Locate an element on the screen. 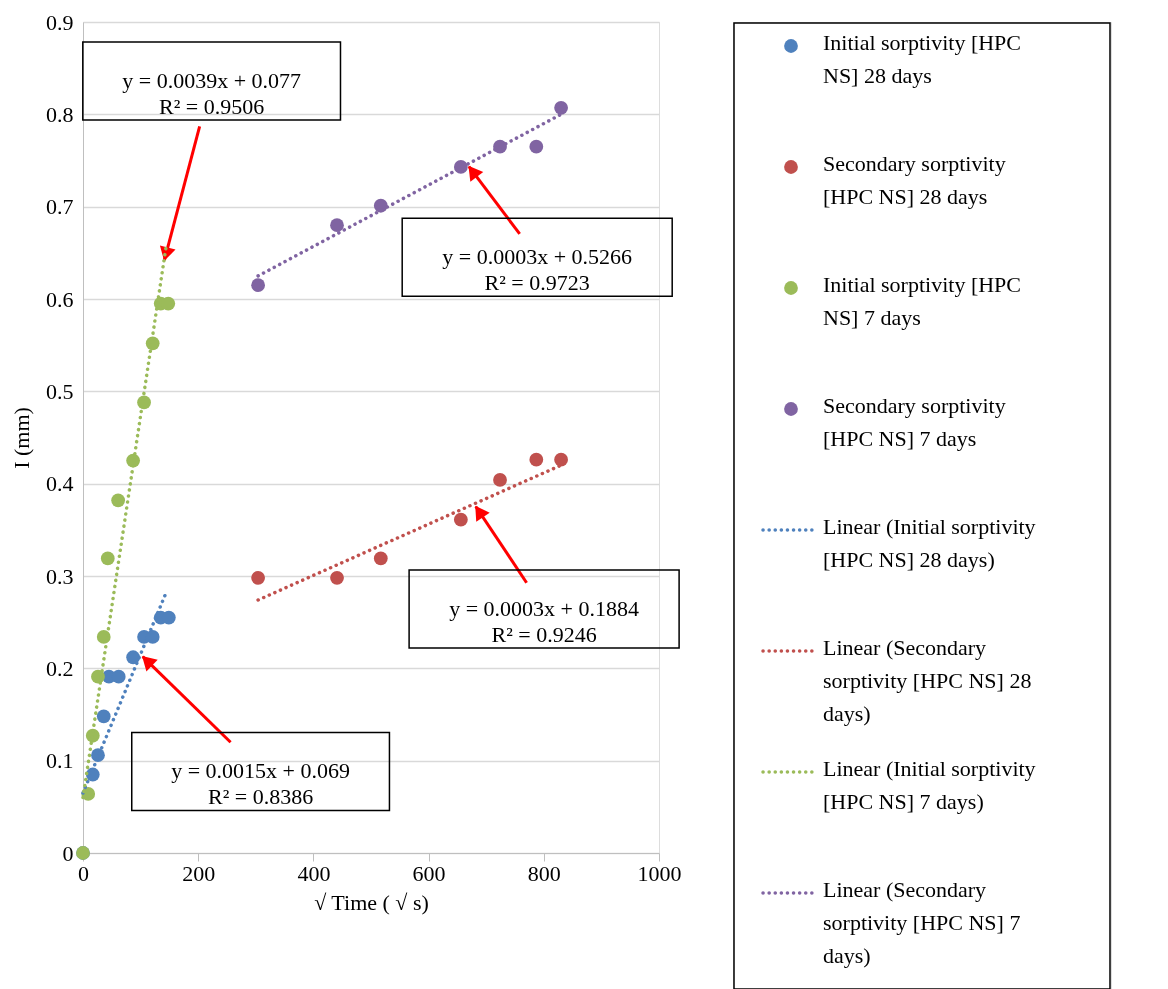 The image size is (1168, 989). y-tick-label: 0.4 is located at coordinates (60, 484).